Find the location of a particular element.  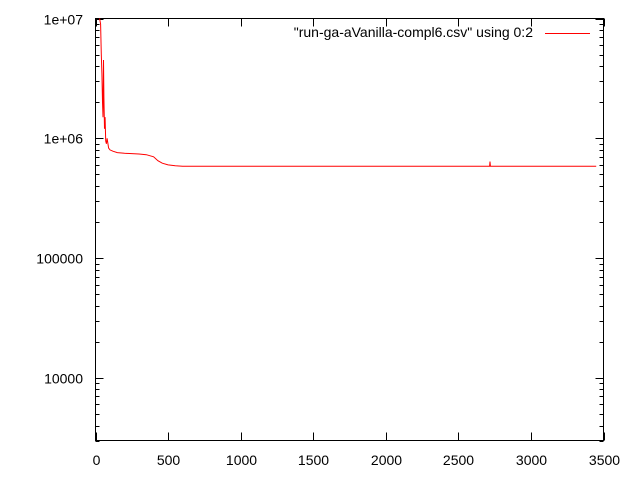

x-tick-label: 500 is located at coordinates (169, 460).